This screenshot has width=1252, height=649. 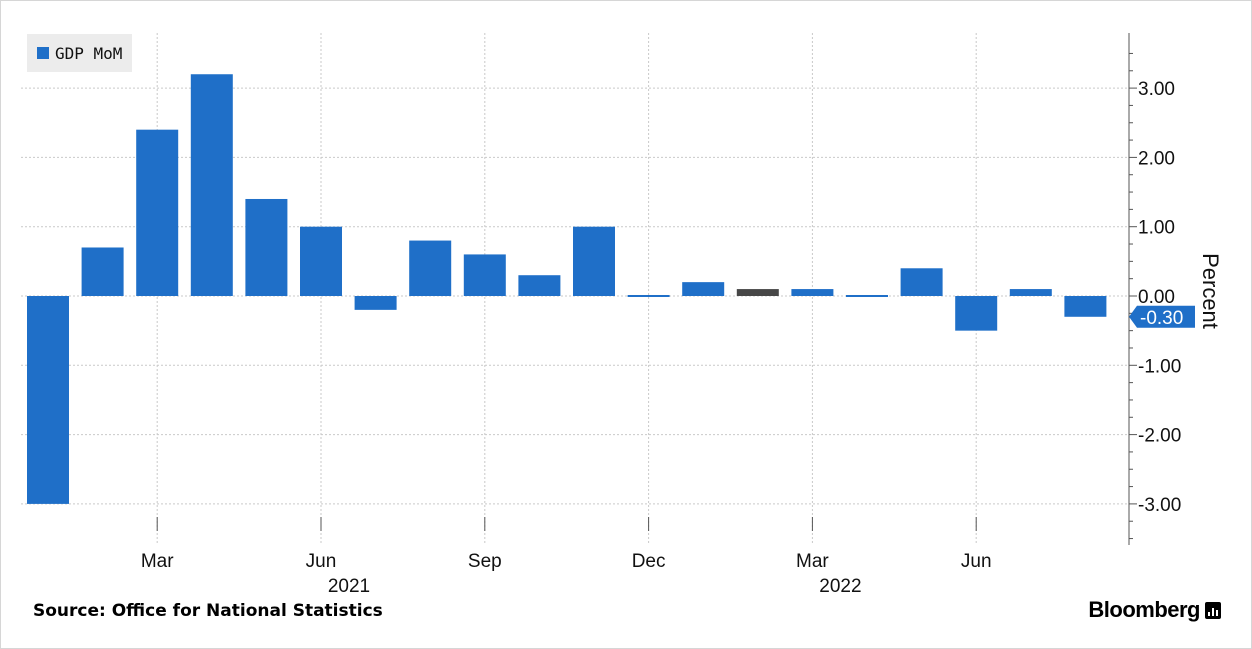 What do you see at coordinates (1156, 228) in the screenshot?
I see `y-tick-label: 1.00` at bounding box center [1156, 228].